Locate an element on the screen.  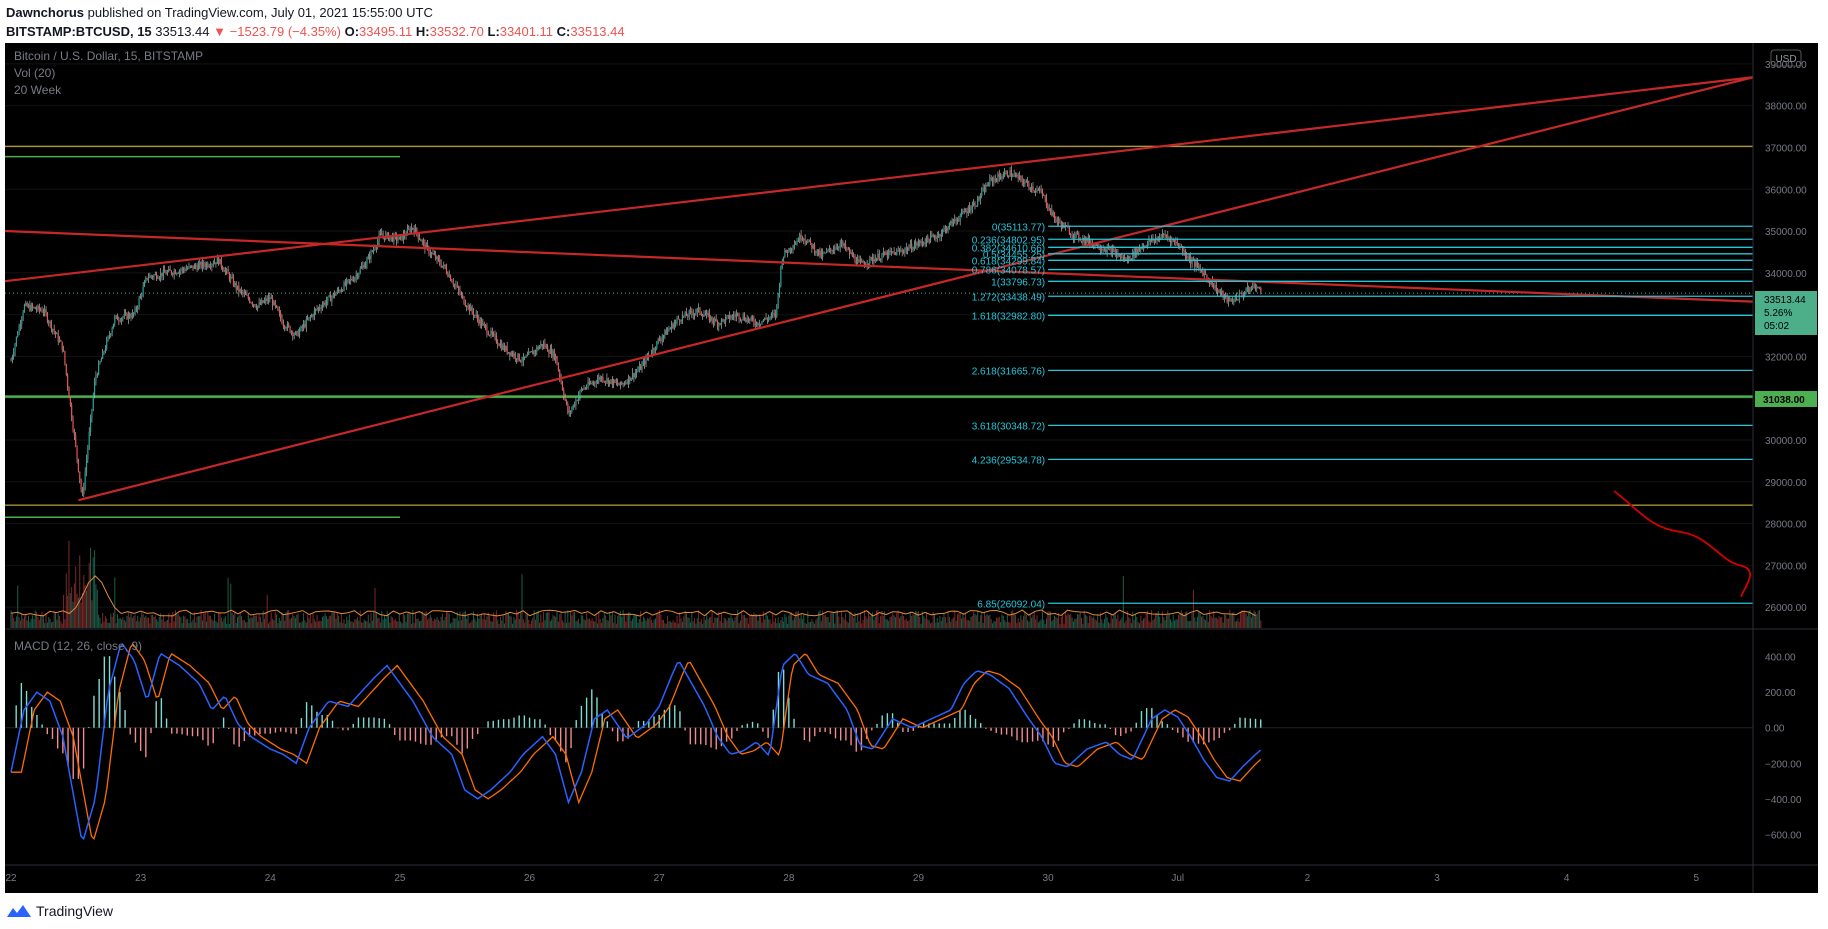
time-tick-label: 29 is located at coordinates (919, 878).